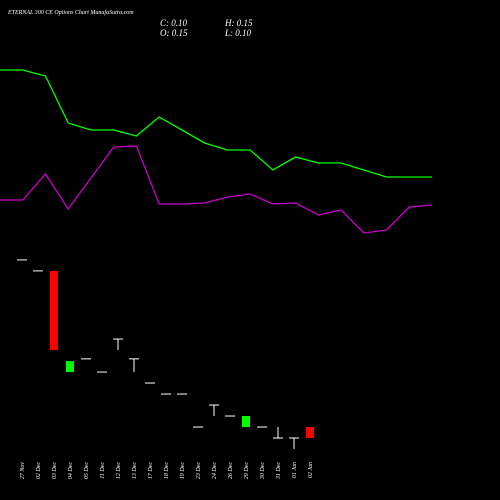 The image size is (500, 500). Describe the element at coordinates (103, 470) in the screenshot. I see `x-tick-label: 11 Dec` at that location.